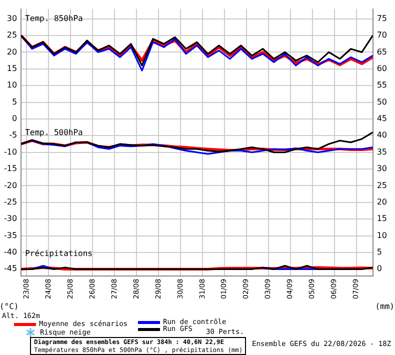 This screenshot has width=395, height=355. What do you see at coordinates (12, 68) in the screenshot?
I see `y-tick-label: 15` at bounding box center [12, 68].